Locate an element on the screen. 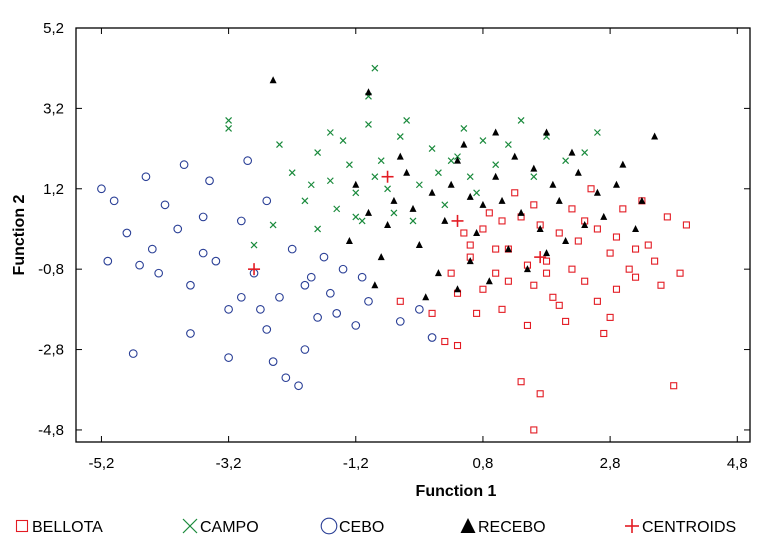 The image size is (783, 538). y-tick-label: 1,2 is located at coordinates (53, 189).